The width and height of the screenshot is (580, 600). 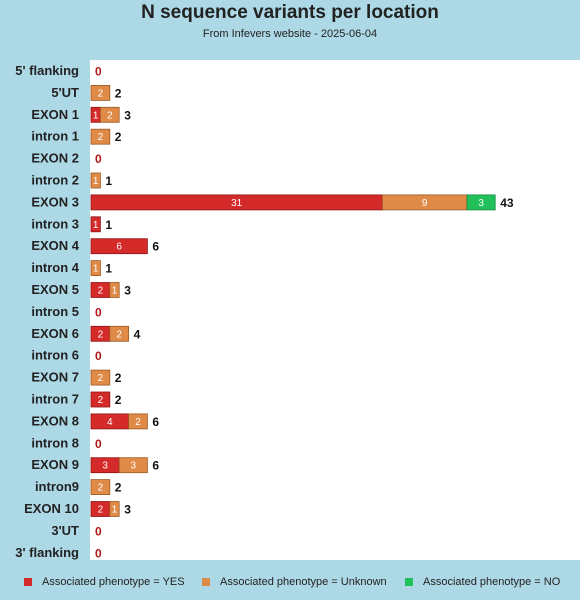 I want to click on chart-subtitle: From Infevers website - 2025-06-04, so click(x=290, y=34).